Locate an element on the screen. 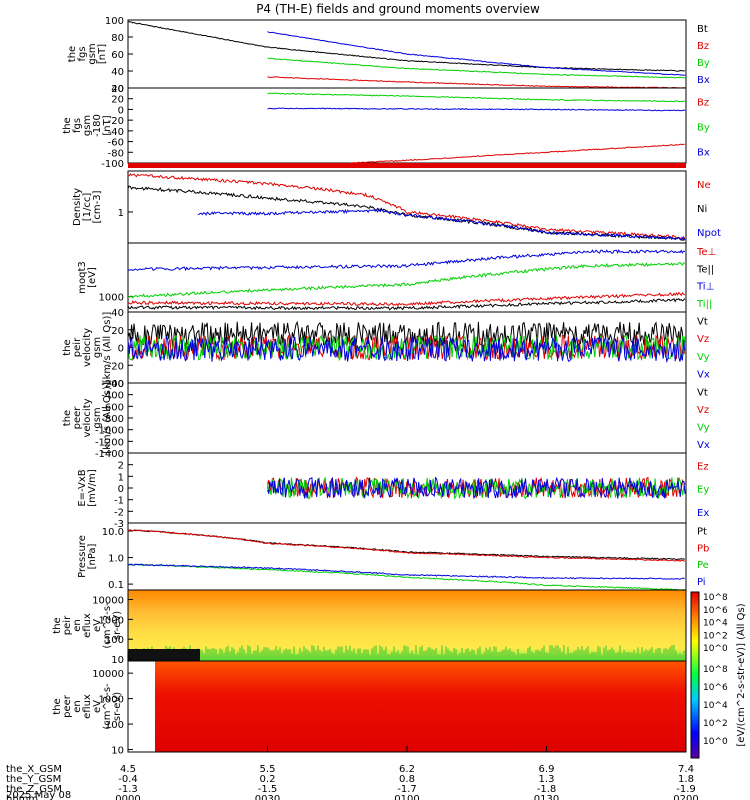  panel-4: 1000 moqt3 [eV] Te⊥ Te|| Ti⊥ Ti|| is located at coordinates (396, 277).